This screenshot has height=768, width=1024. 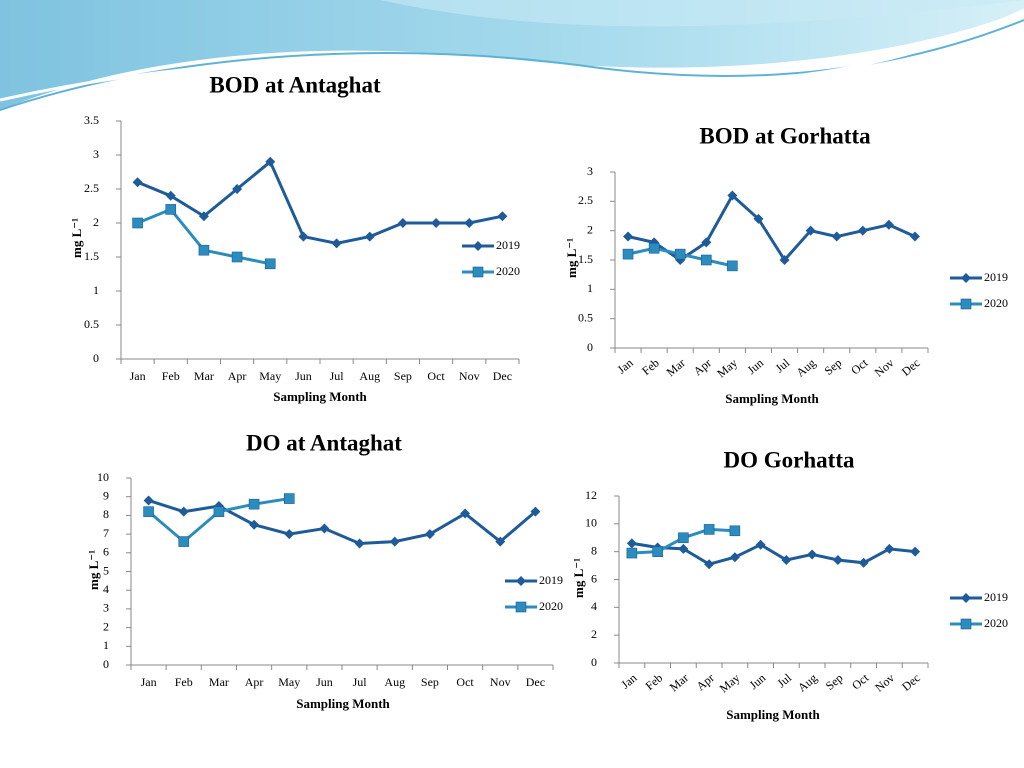 What do you see at coordinates (789, 459) in the screenshot?
I see `chart-title: DO Gorhatta` at bounding box center [789, 459].